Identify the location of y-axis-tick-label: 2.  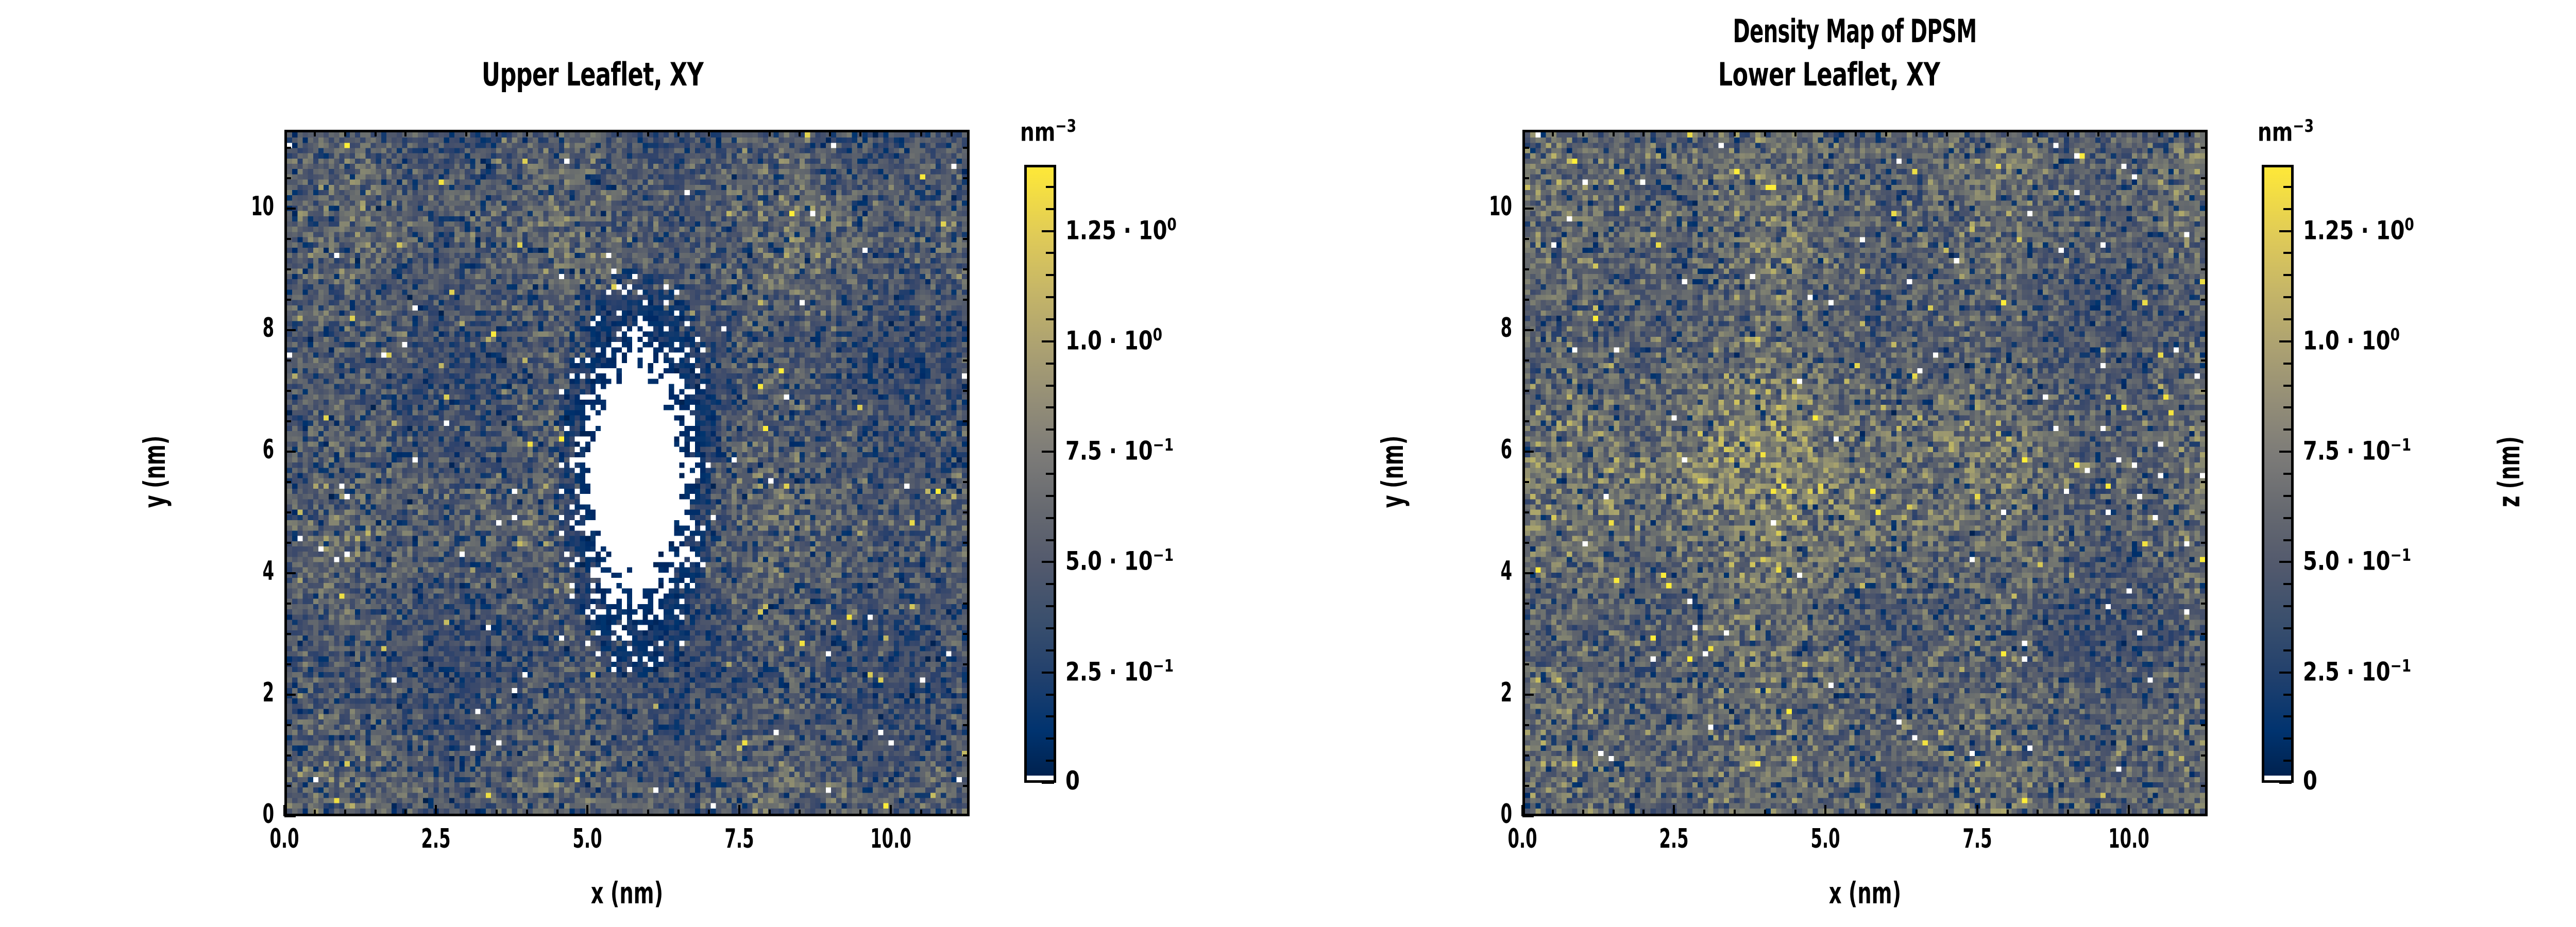
(1506, 693).